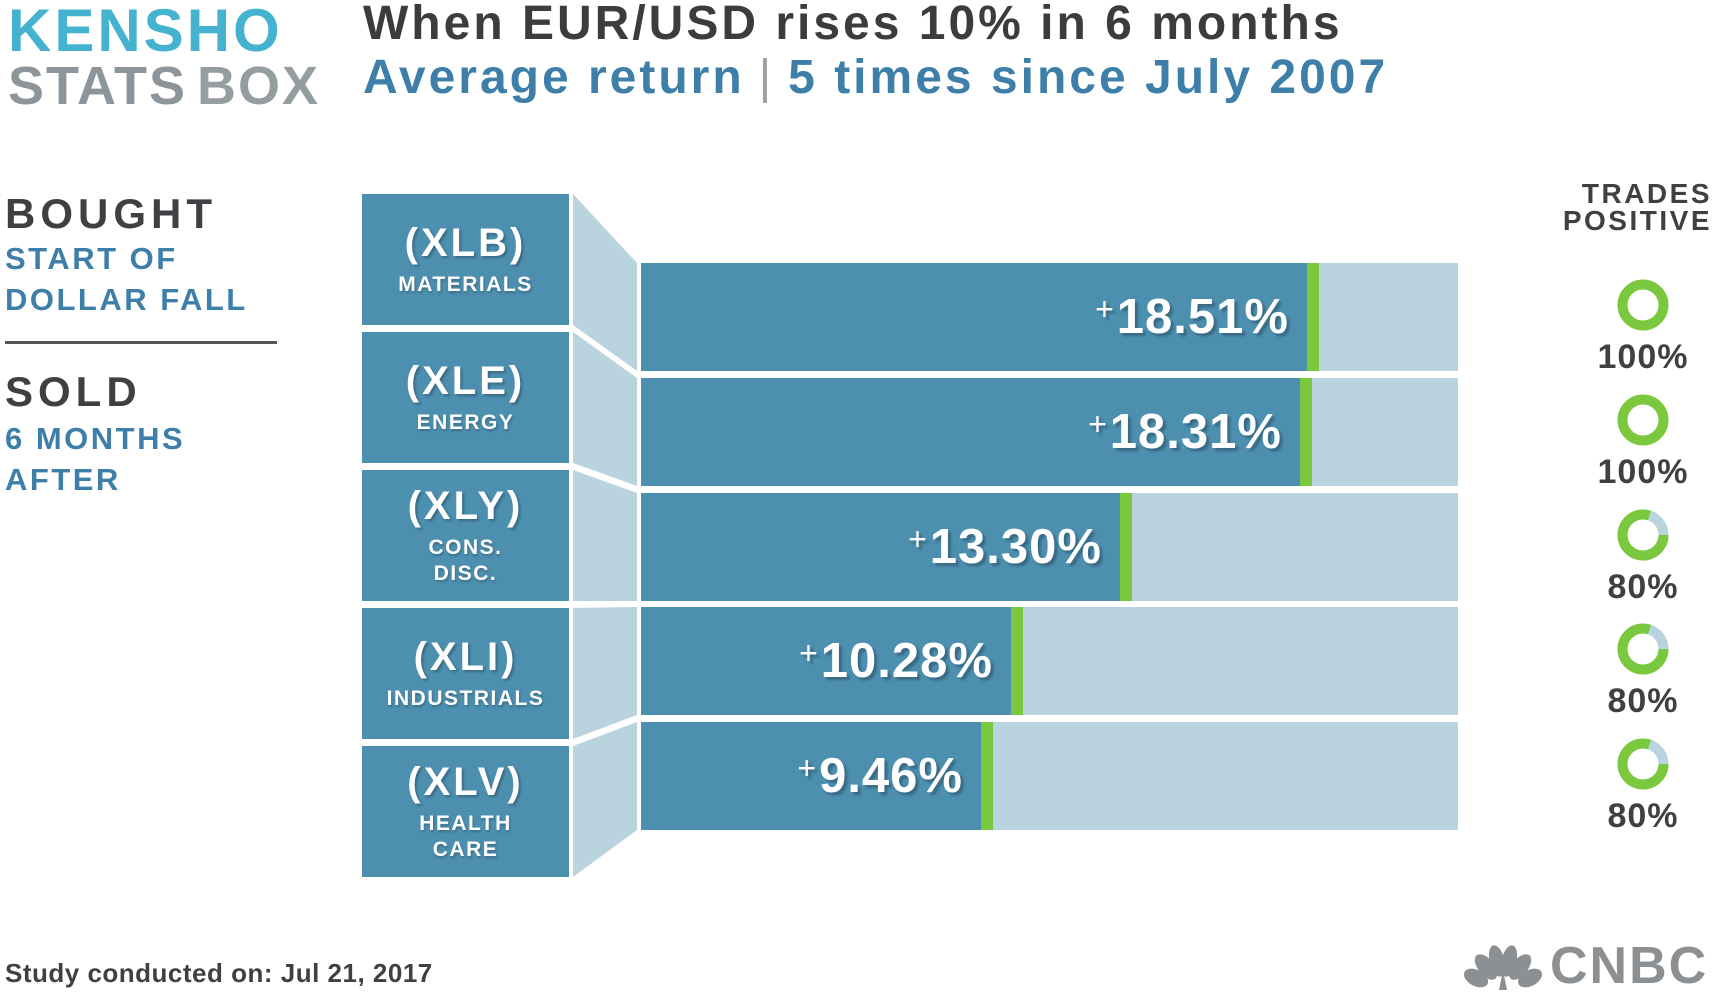 This screenshot has height=992, width=1717. What do you see at coordinates (1629, 964) in the screenshot?
I see `cnbc-logo-text: CNBC` at bounding box center [1629, 964].